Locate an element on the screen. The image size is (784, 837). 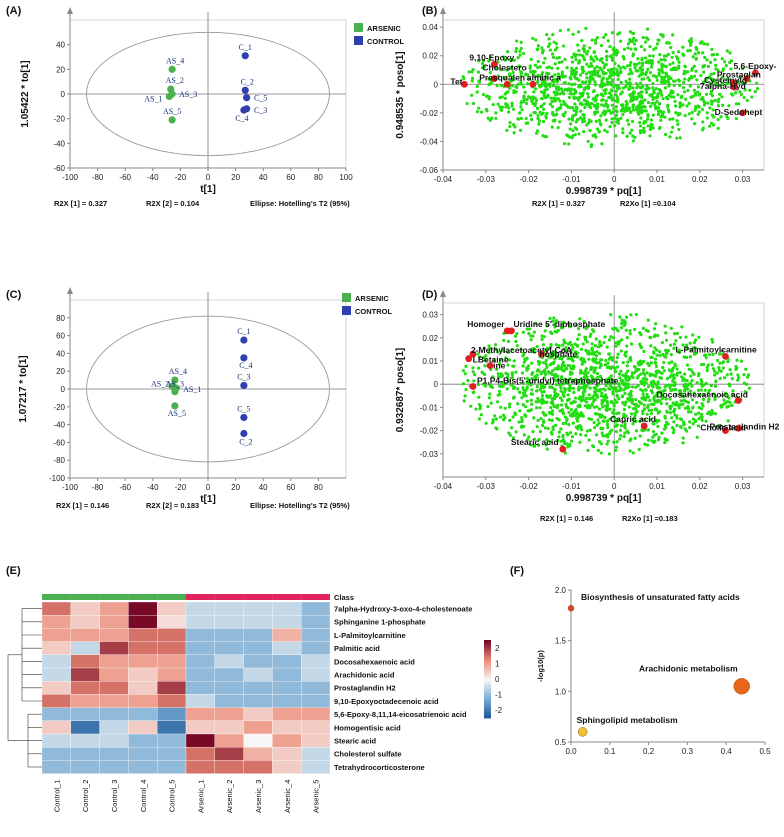
row-label: Prostaglandin H2 is located at coordinates (365, 688).